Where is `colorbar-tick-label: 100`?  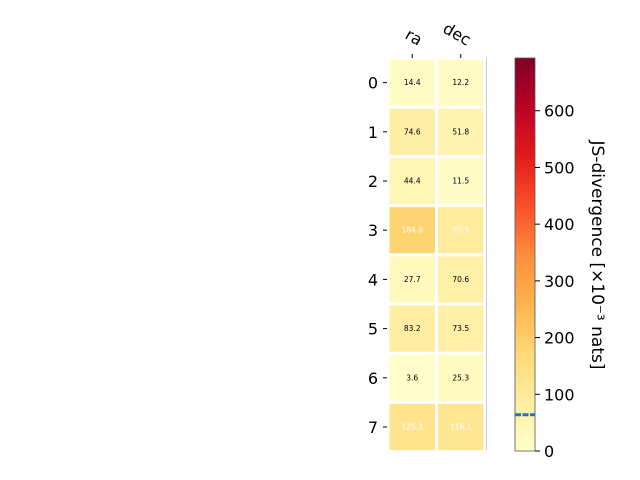
colorbar-tick-label: 100 is located at coordinates (559, 394).